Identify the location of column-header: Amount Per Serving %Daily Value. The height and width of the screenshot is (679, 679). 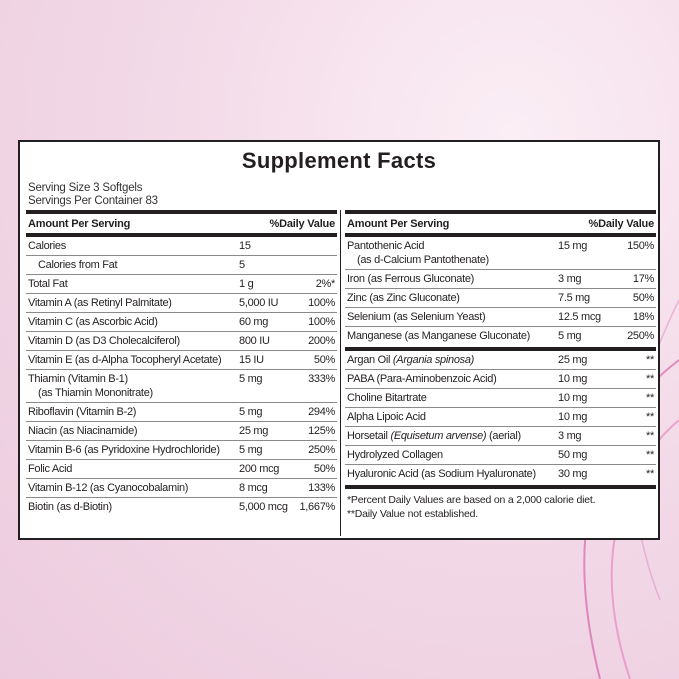
(181, 223).